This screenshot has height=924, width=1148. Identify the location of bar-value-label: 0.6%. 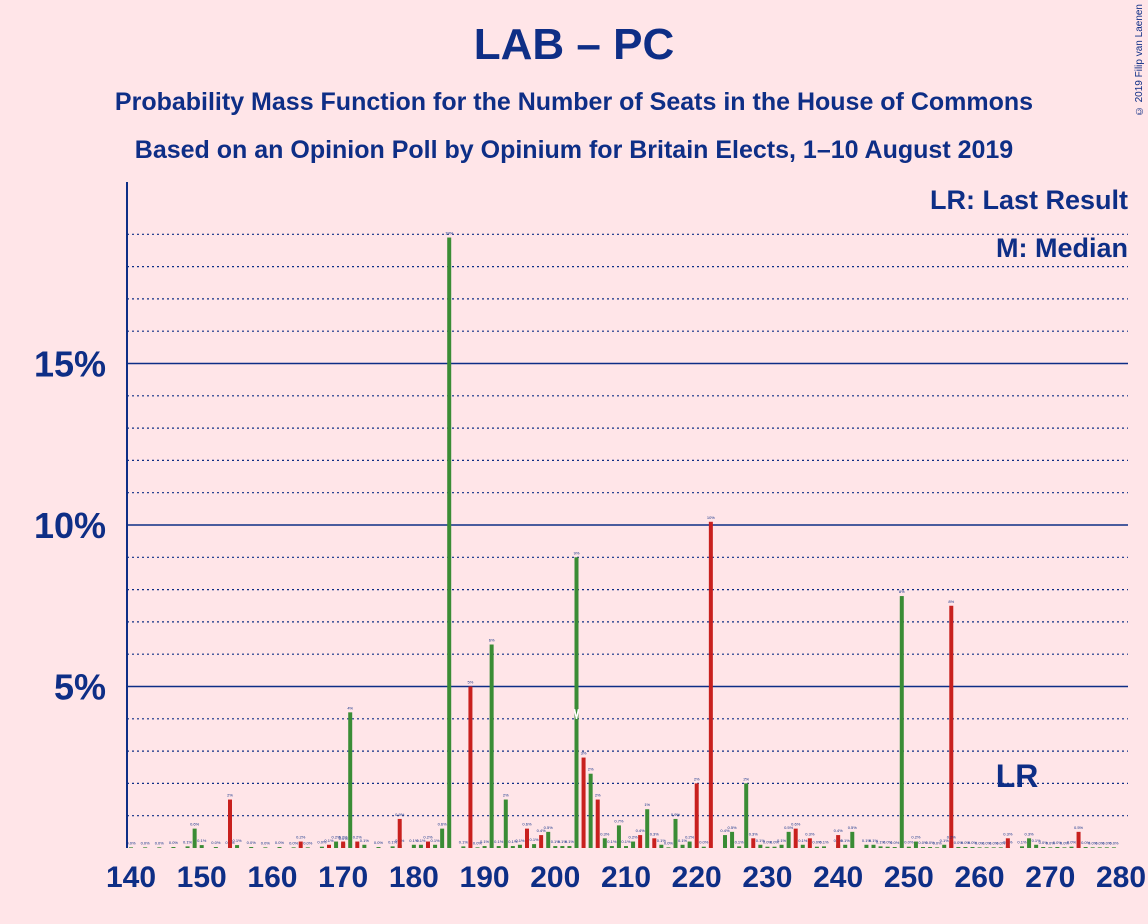
(443, 824).